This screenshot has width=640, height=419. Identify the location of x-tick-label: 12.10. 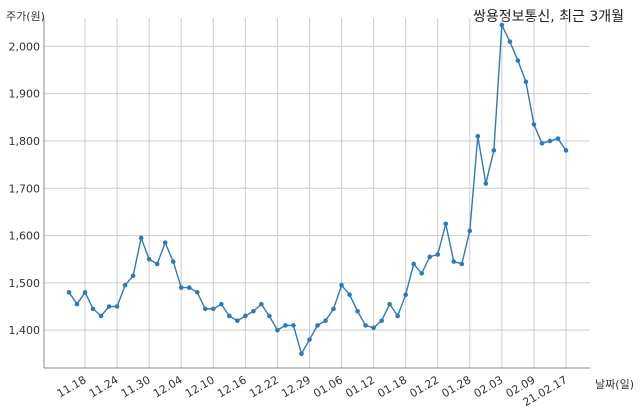
(200, 386).